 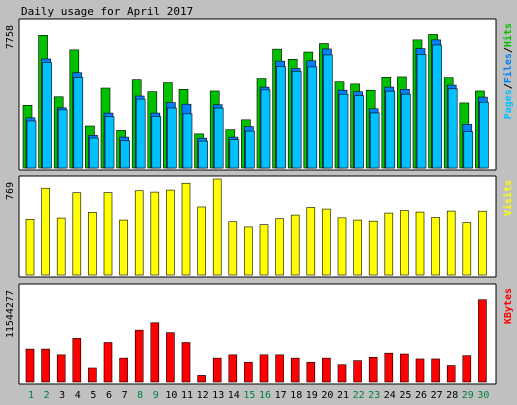 I want to click on x-tick-label-day-1: 1, so click(x=31, y=395).